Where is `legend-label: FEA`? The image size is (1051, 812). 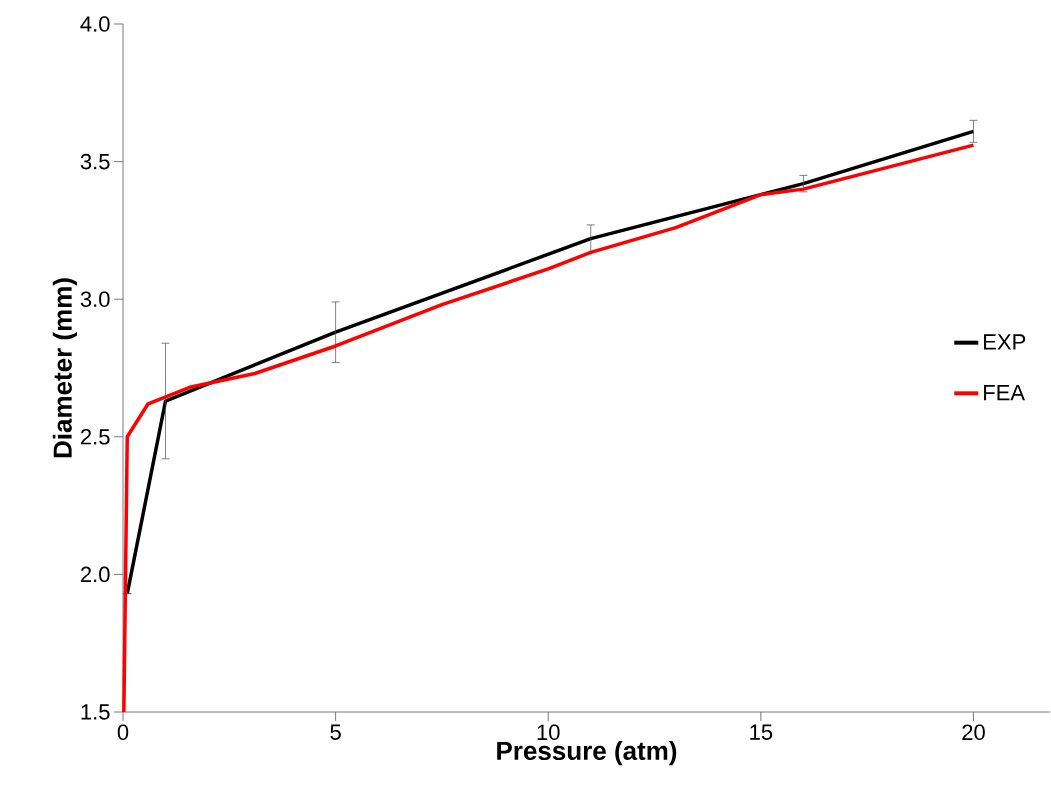
legend-label: FEA is located at coordinates (1004, 393).